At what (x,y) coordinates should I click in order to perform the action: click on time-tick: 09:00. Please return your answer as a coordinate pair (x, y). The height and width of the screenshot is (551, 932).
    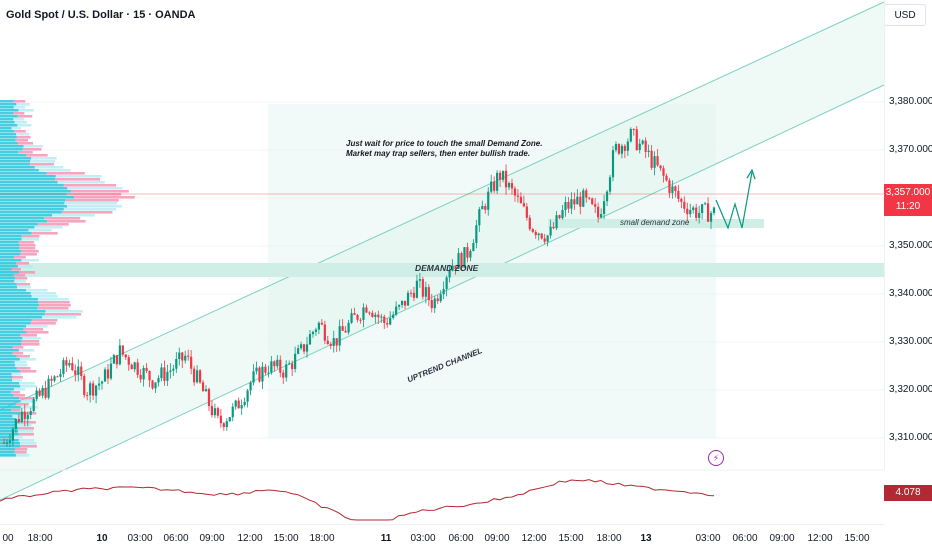
    Looking at the image, I should click on (497, 538).